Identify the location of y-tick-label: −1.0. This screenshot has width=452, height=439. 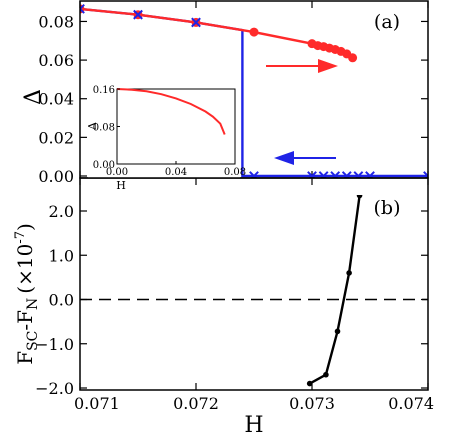
(54, 344).